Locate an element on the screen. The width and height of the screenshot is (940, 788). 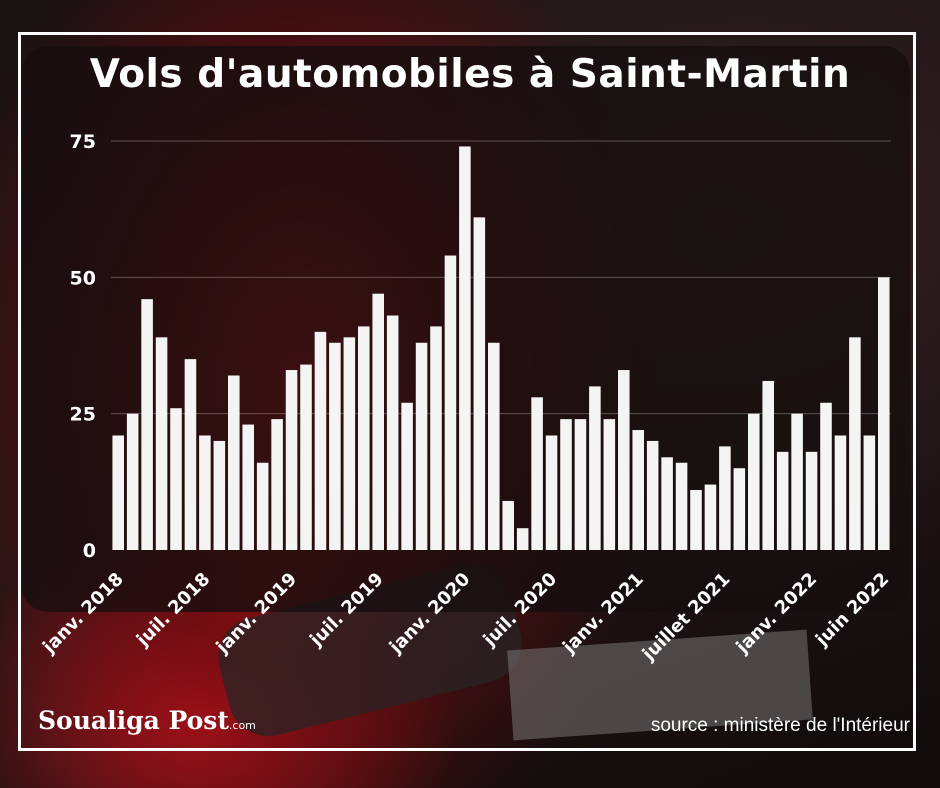
x-tick-label: janv. 2019 is located at coordinates (257, 614).